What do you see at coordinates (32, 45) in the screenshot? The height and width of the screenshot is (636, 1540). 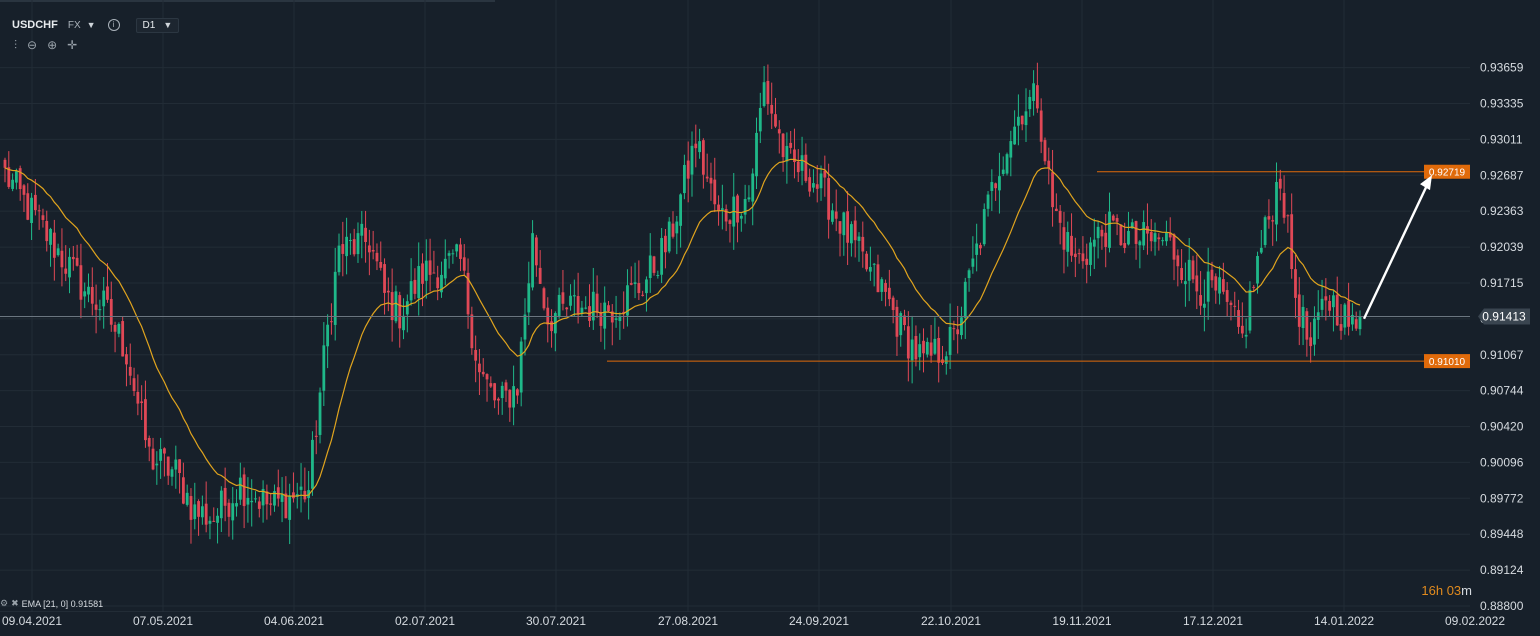 I see `zoom-out-icon: ⊖` at bounding box center [32, 45].